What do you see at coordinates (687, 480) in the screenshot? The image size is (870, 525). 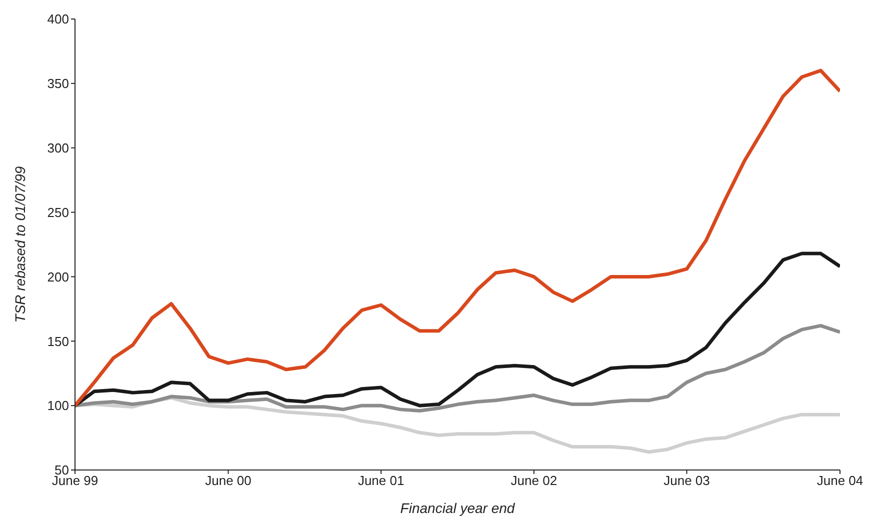 I see `x-tick-label: June 03` at bounding box center [687, 480].